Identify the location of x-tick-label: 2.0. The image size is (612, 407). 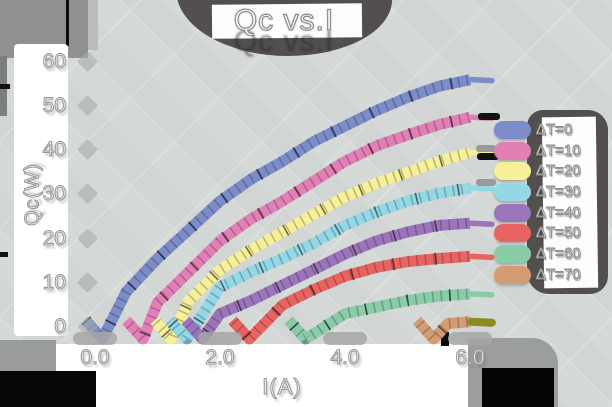
(220, 357).